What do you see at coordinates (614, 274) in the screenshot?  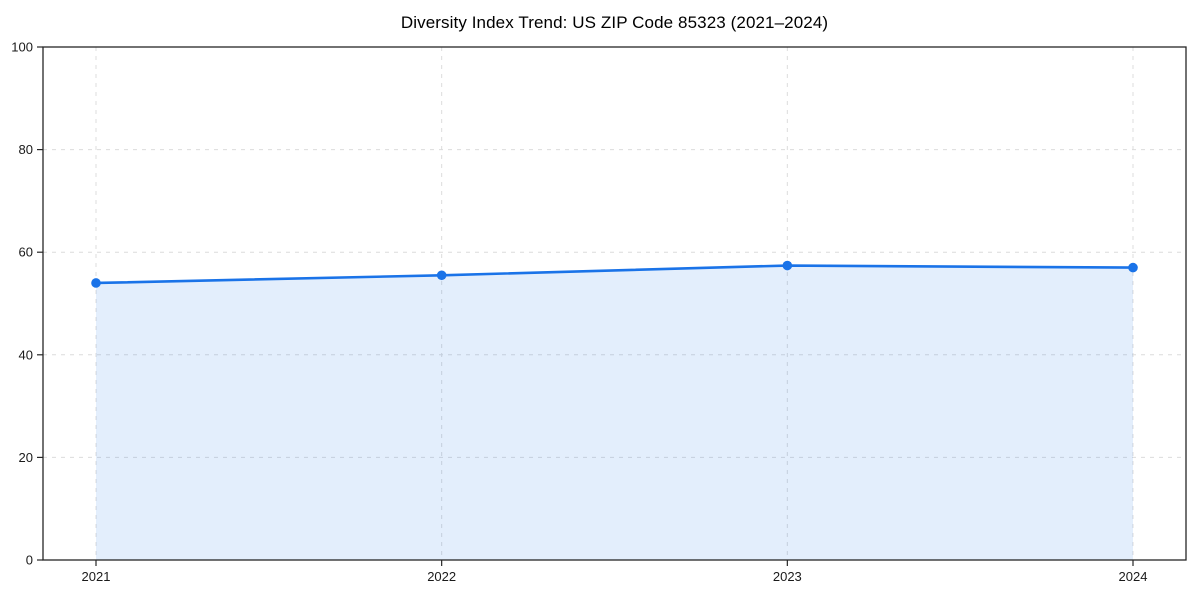 I see `series-line` at bounding box center [614, 274].